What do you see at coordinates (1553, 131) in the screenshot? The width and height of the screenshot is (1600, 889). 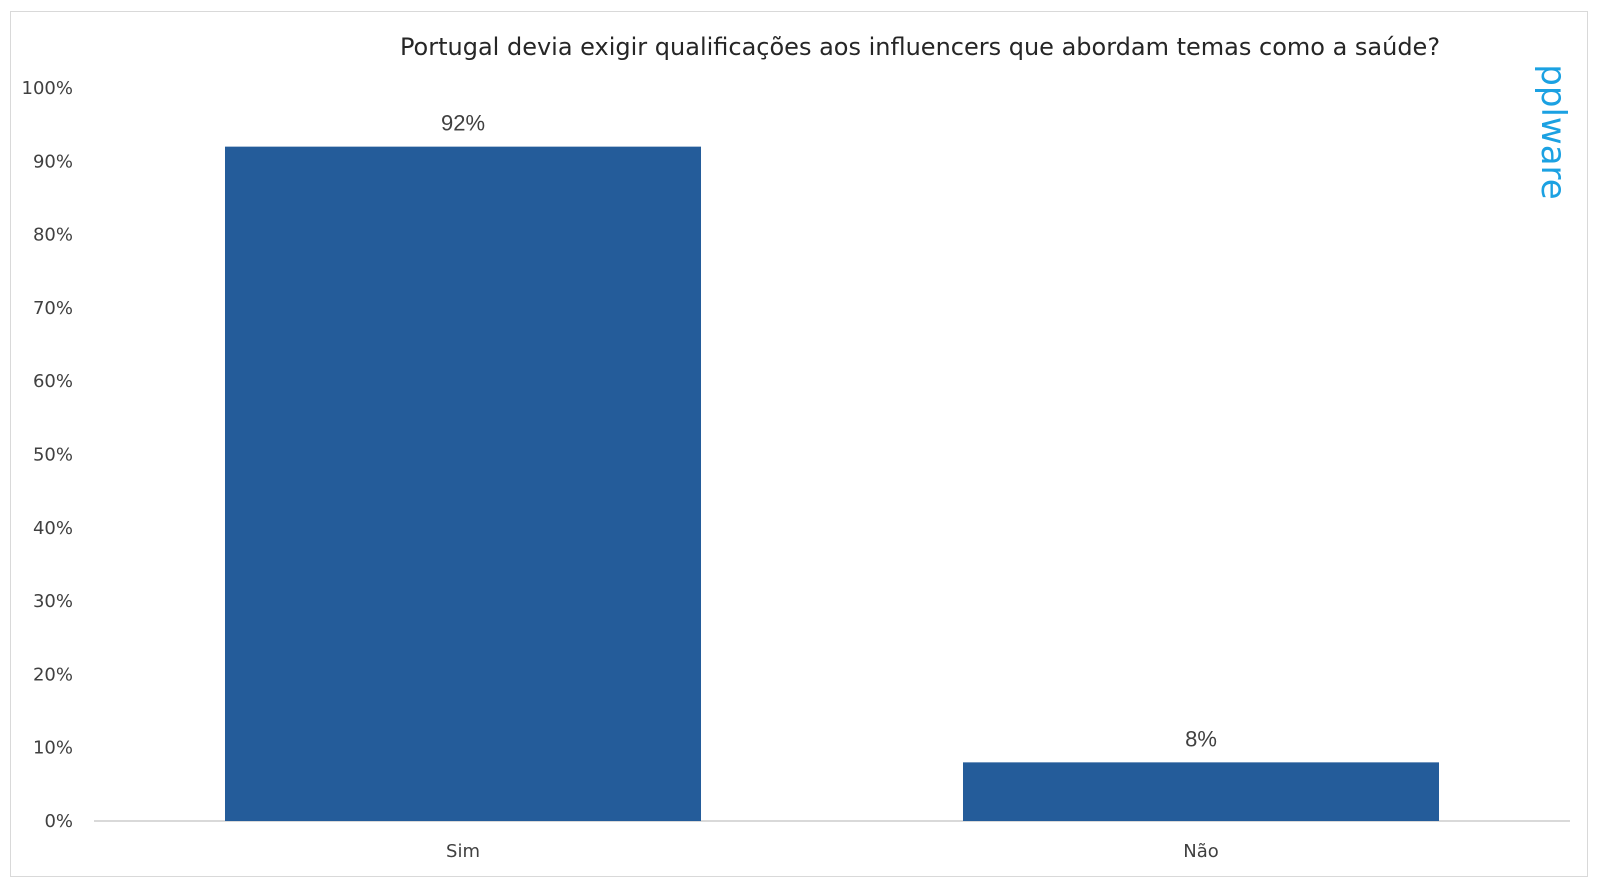 I see `watermark-logo: pplware` at bounding box center [1553, 131].